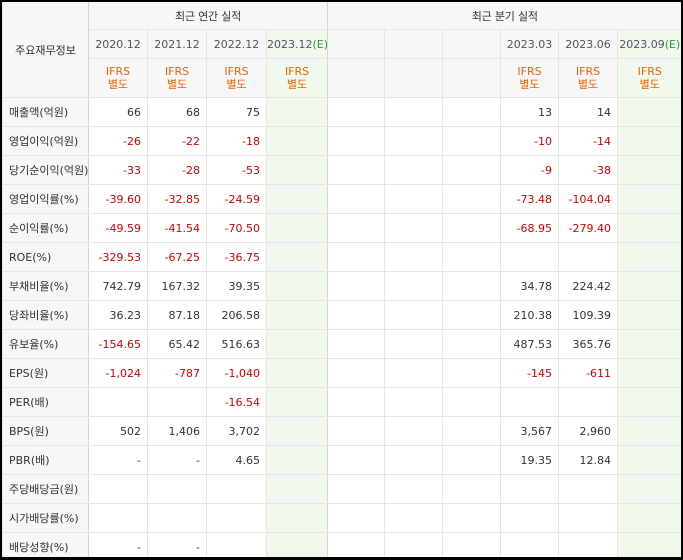 Image resolution: width=683 pixels, height=560 pixels. I want to click on annual-value-cell: 206.58, so click(236, 315).